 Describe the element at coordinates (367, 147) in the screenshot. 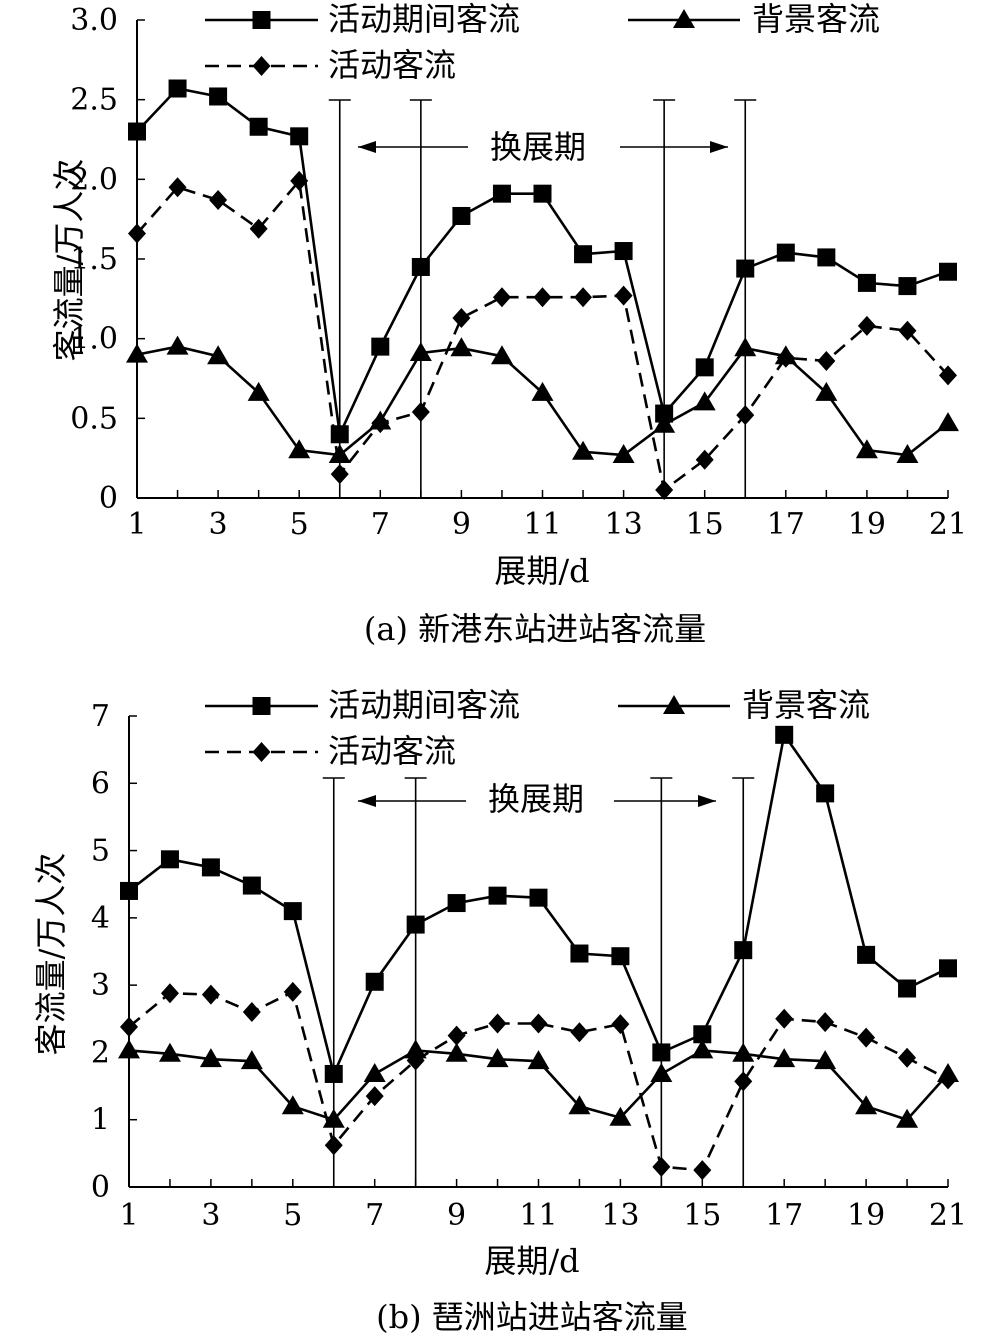

I see `period-arrow-left-head` at that location.